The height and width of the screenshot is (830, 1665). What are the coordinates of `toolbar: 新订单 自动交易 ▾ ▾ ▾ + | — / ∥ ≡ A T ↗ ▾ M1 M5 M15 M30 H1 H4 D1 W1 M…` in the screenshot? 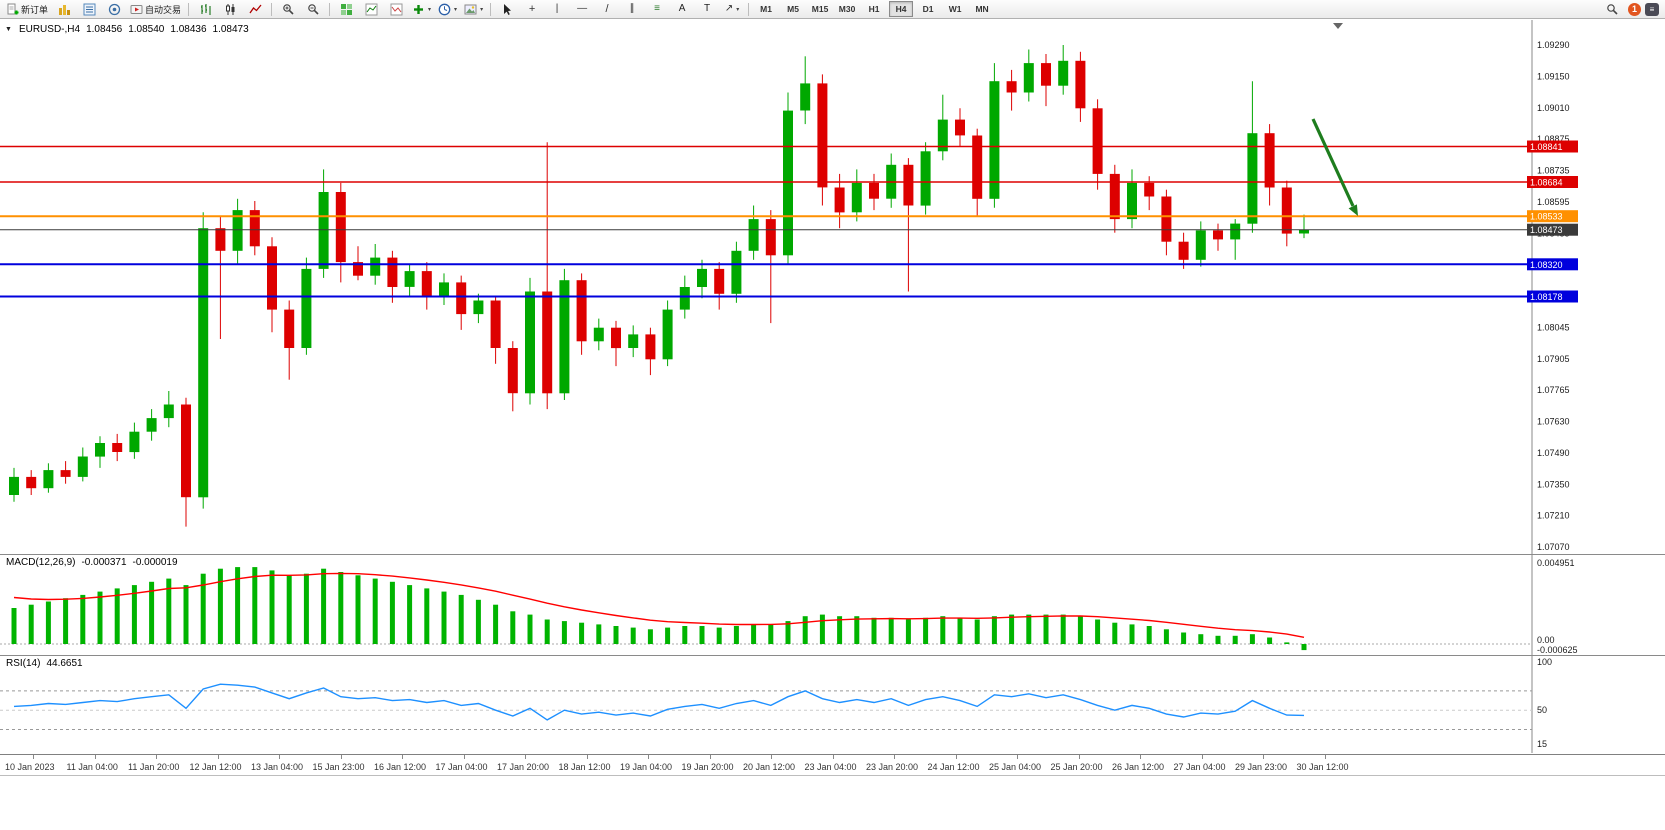 It's located at (832, 9).